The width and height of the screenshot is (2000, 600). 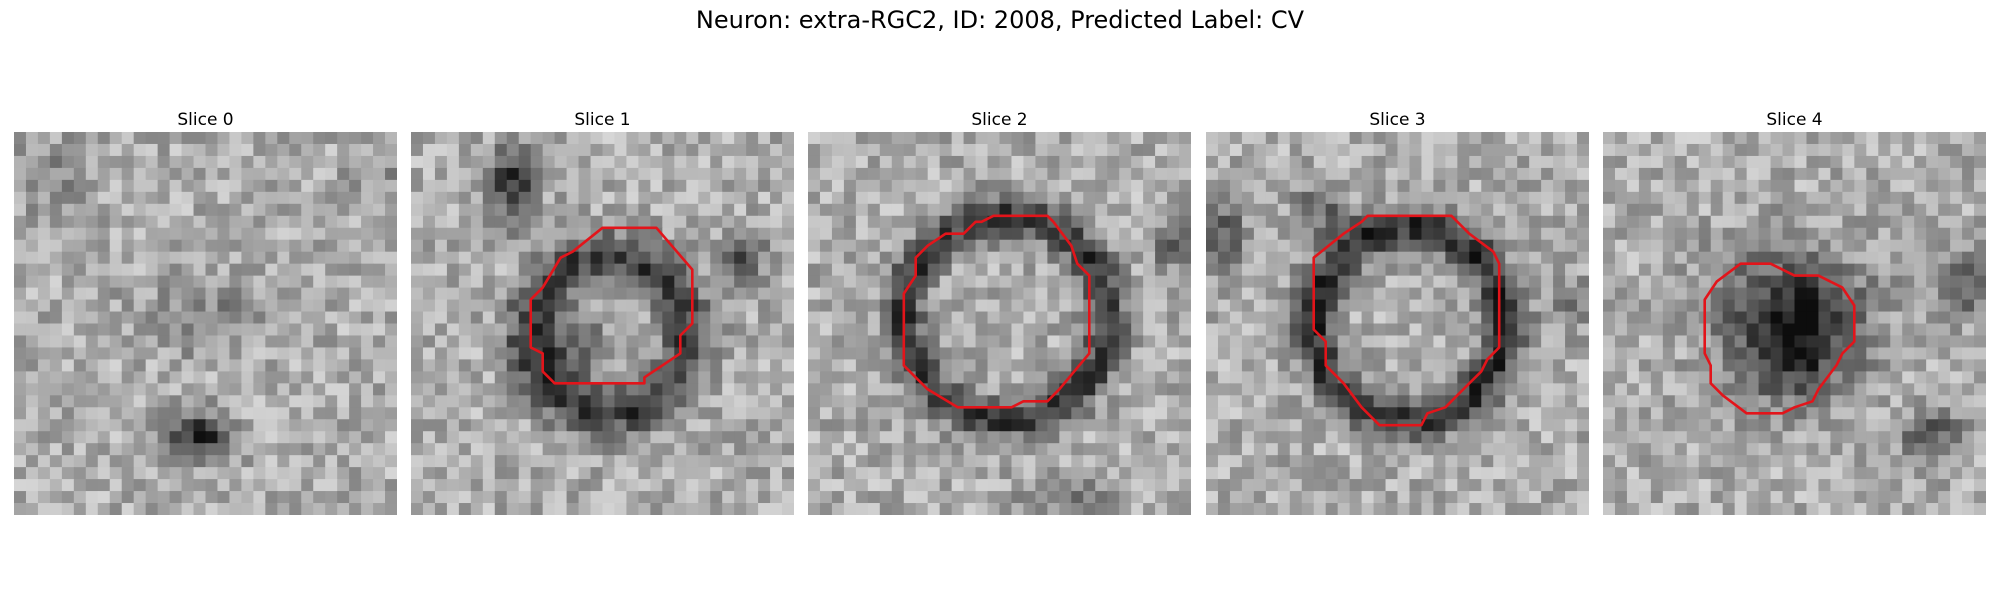 I want to click on slice-title: Slice 2, so click(x=999, y=120).